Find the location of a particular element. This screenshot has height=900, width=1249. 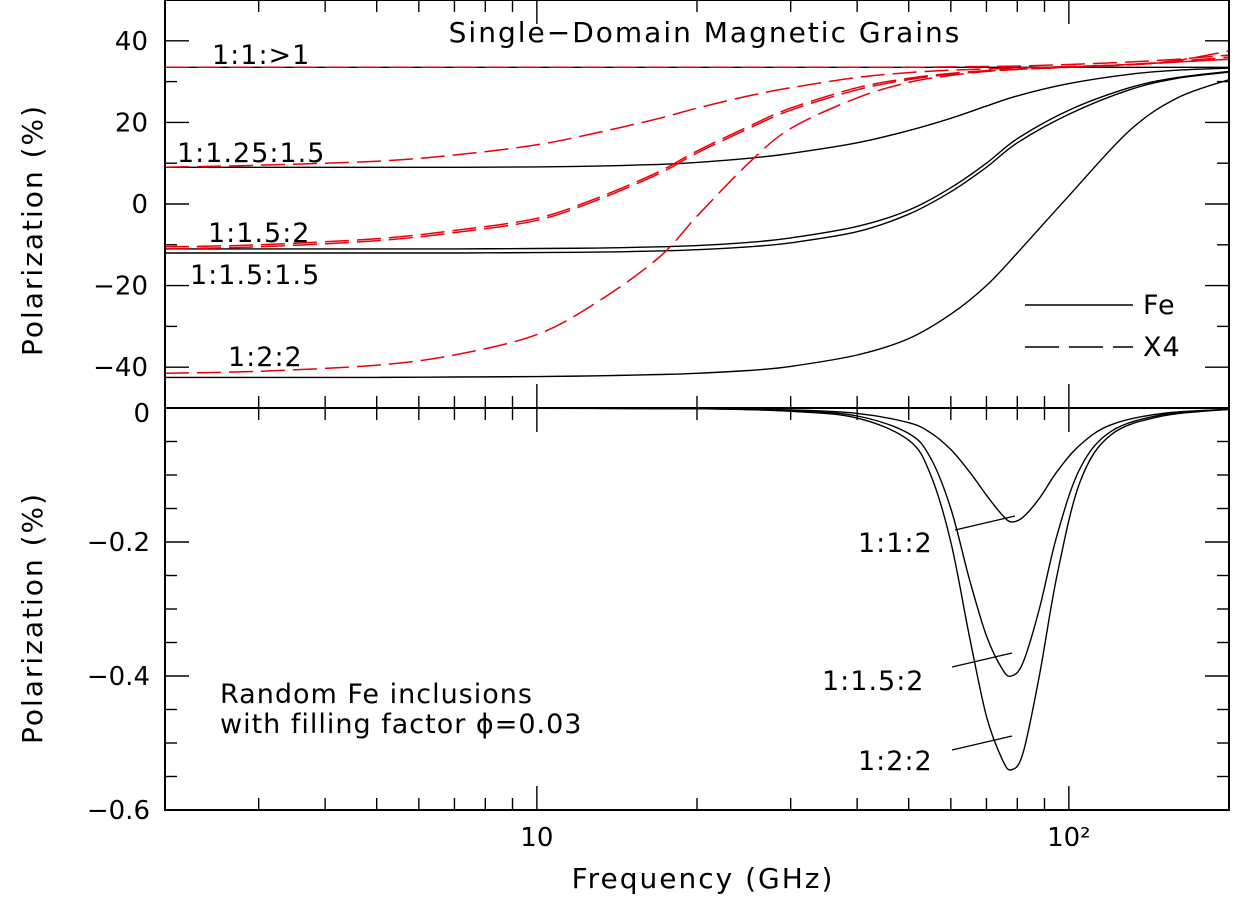

top-ytick-label: 20 is located at coordinates (131, 123).